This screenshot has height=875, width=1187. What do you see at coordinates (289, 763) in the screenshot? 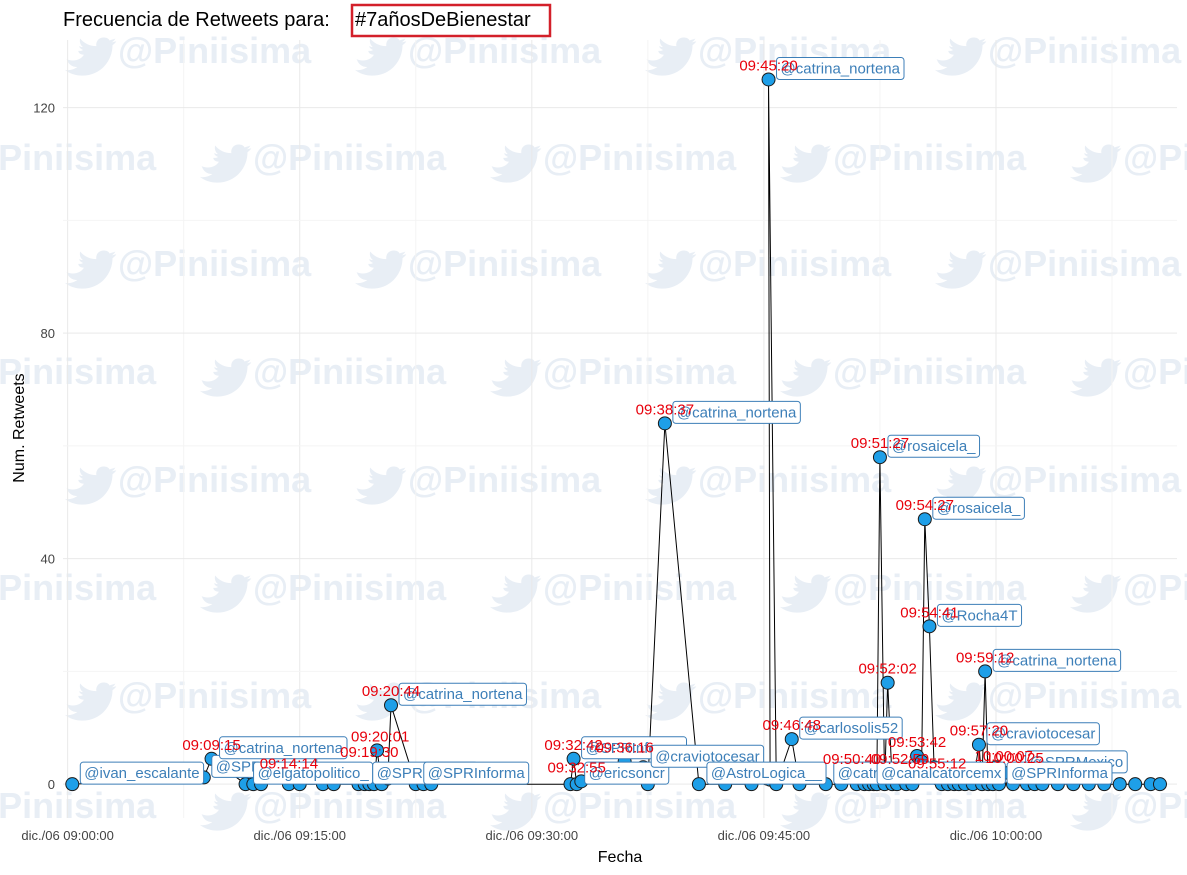
I see `time-label: 09:14:14` at bounding box center [289, 763].